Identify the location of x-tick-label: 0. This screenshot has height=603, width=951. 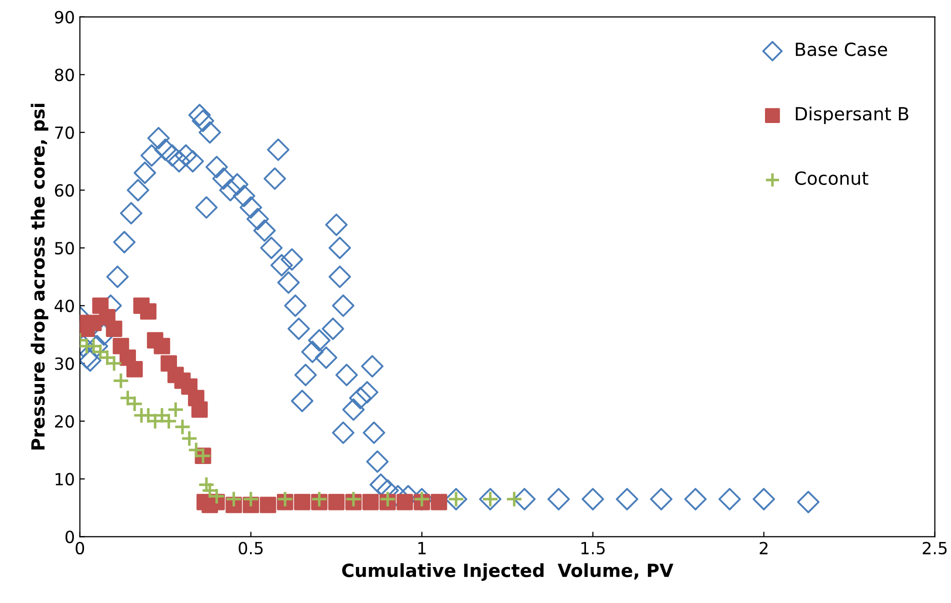
(80, 548).